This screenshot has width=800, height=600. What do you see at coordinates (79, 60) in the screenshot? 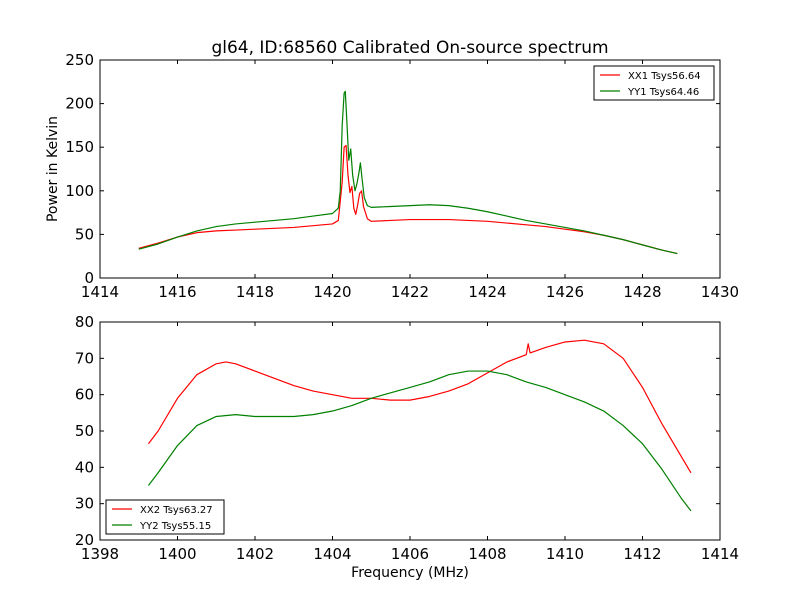
I see `y-tick-label: 250` at bounding box center [79, 60].